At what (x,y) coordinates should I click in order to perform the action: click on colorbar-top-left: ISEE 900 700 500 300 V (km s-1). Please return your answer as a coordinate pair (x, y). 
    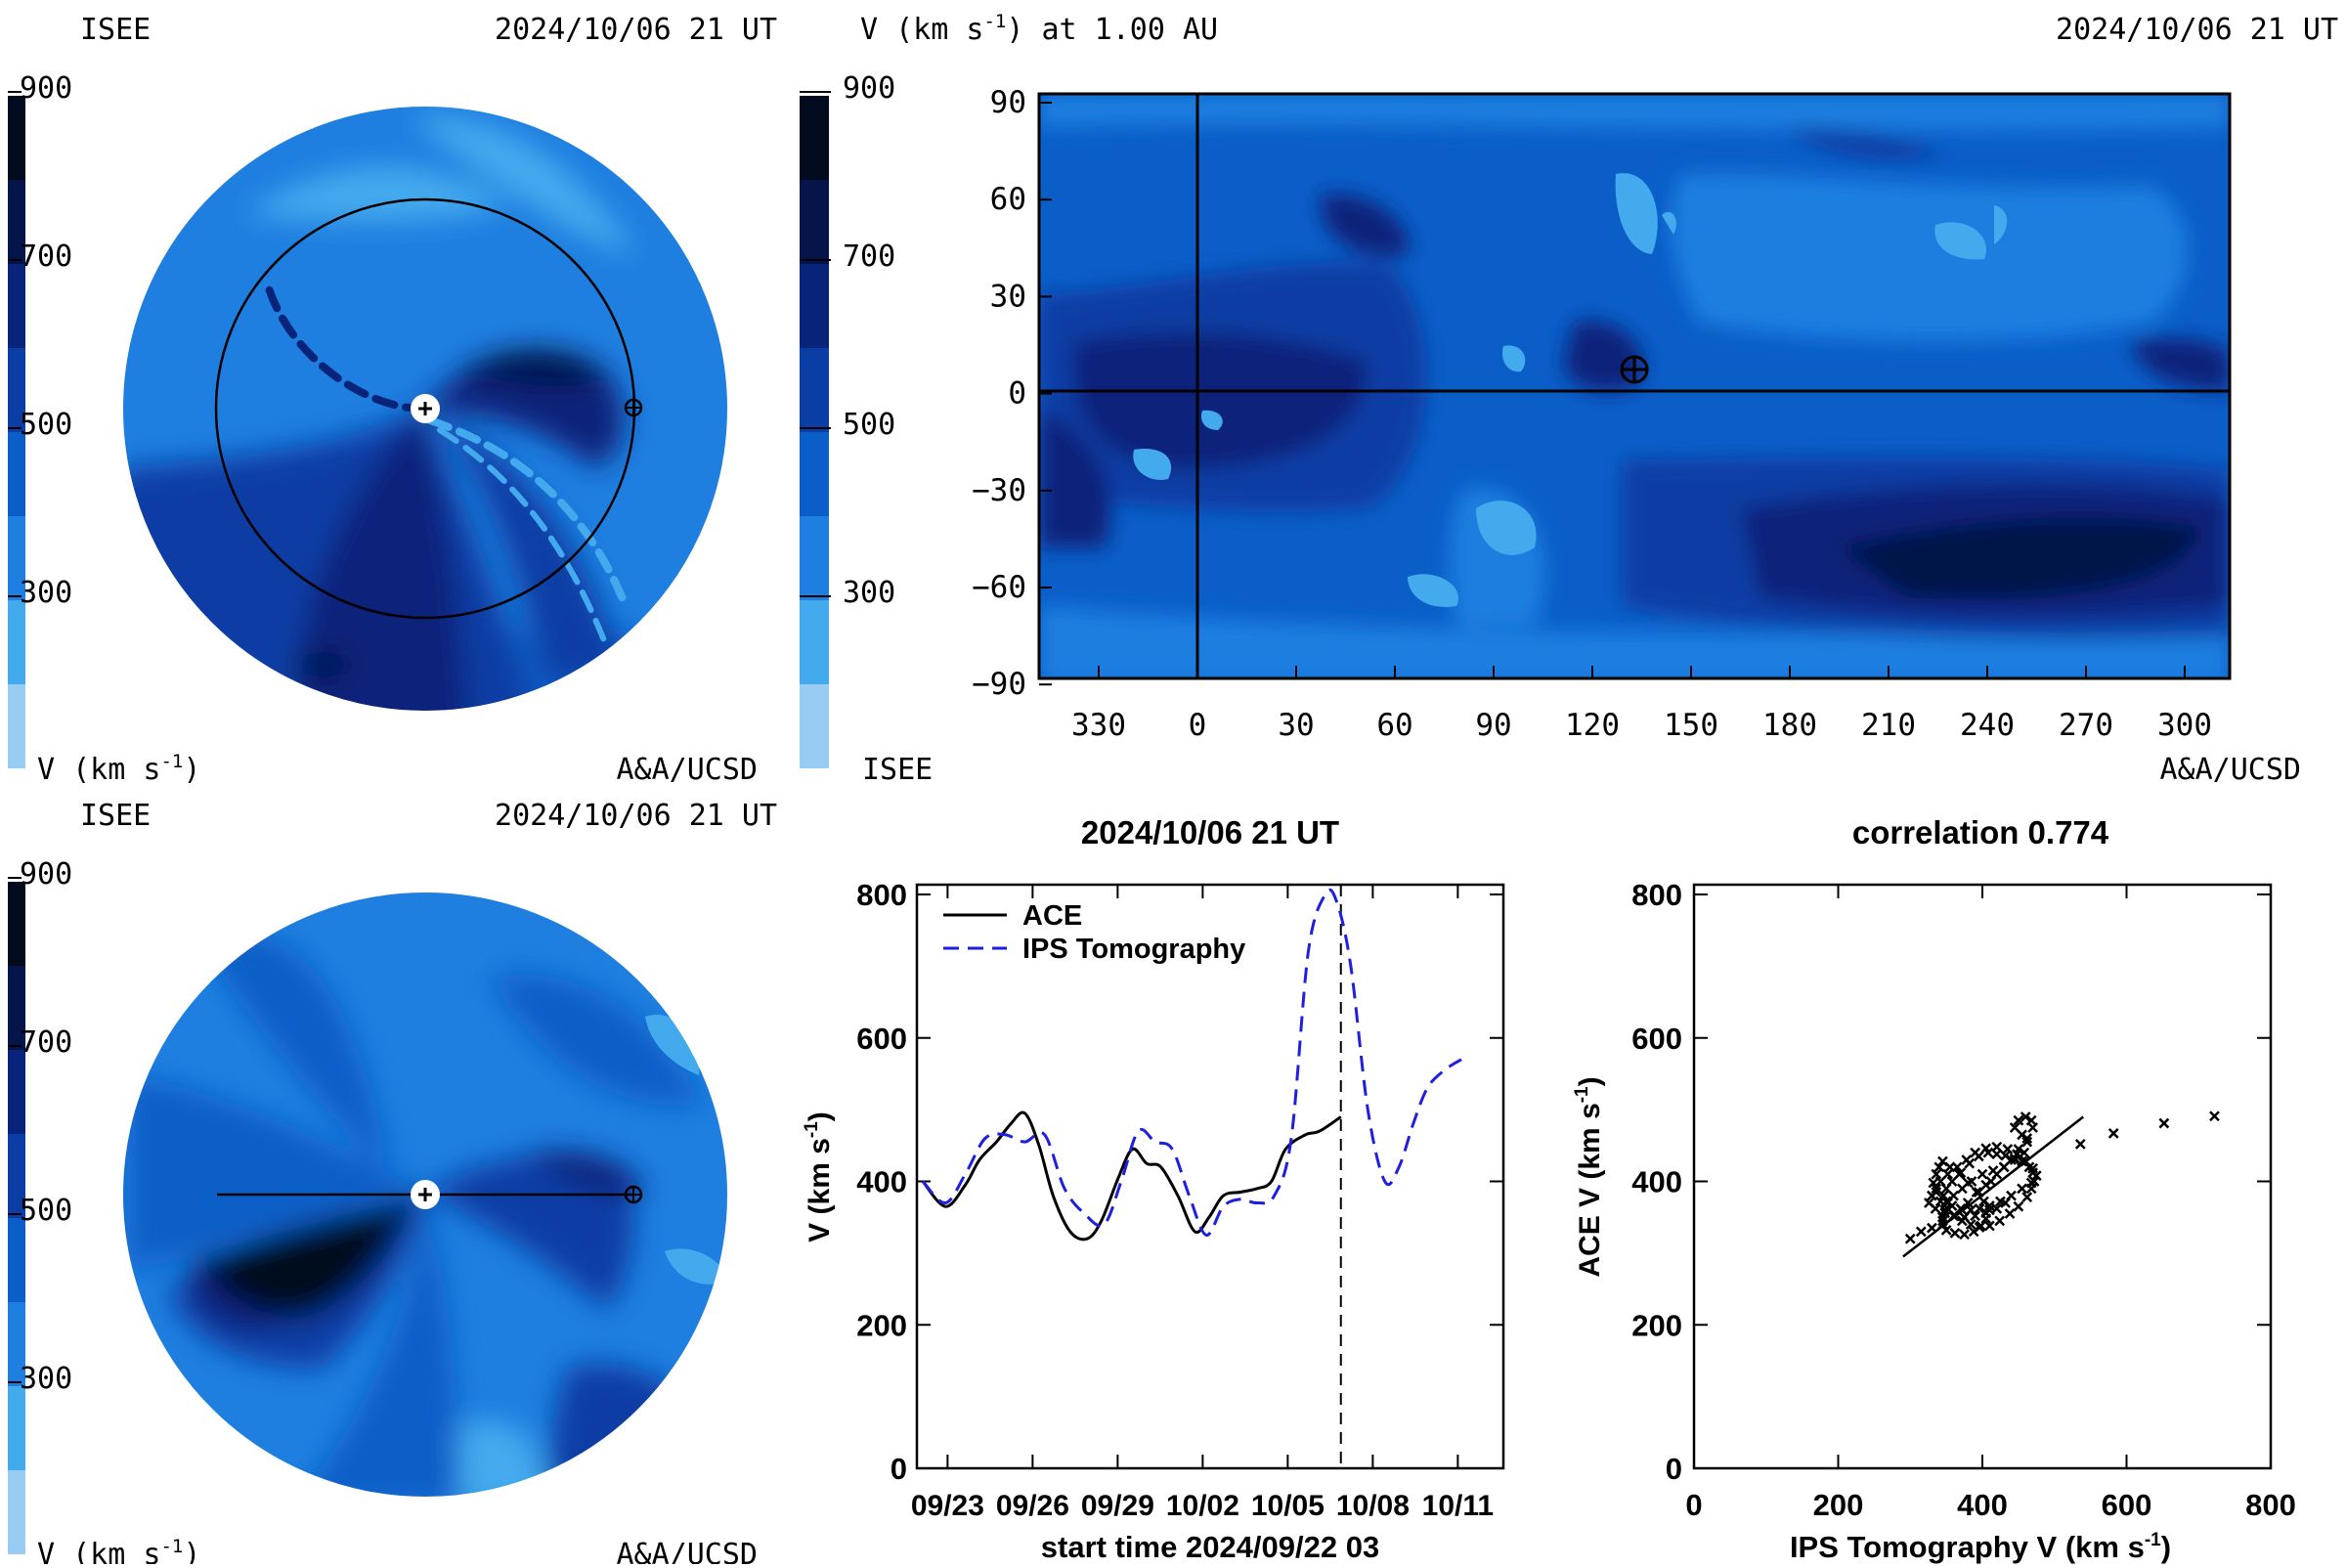
    Looking at the image, I should click on (104, 400).